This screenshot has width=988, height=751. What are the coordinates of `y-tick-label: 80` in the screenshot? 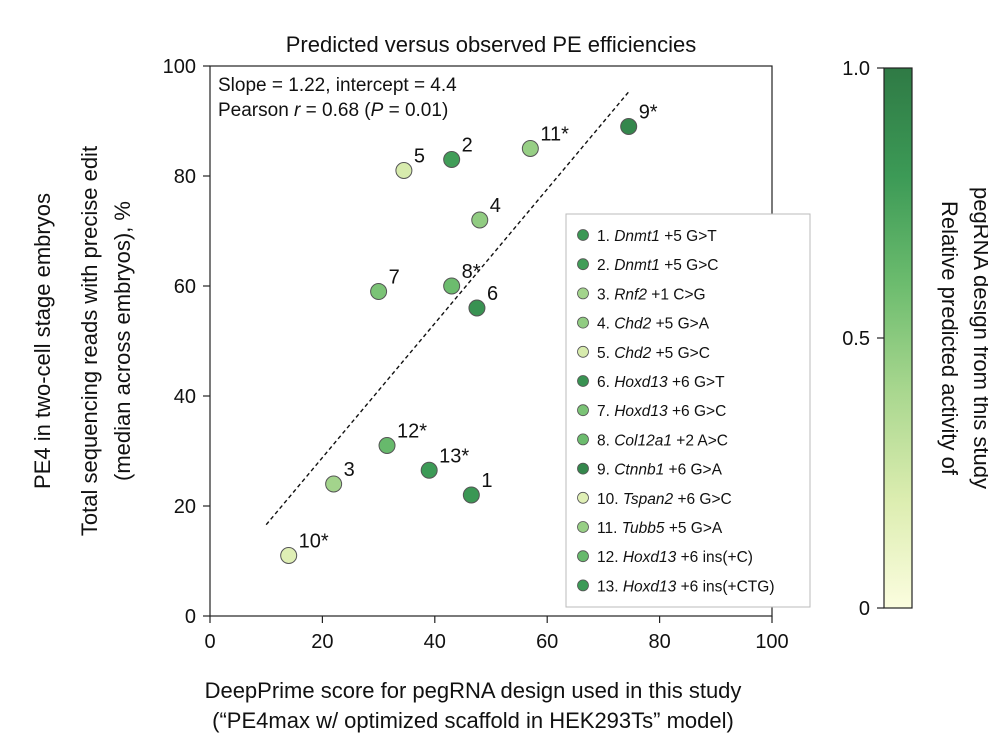 It's located at (185, 177).